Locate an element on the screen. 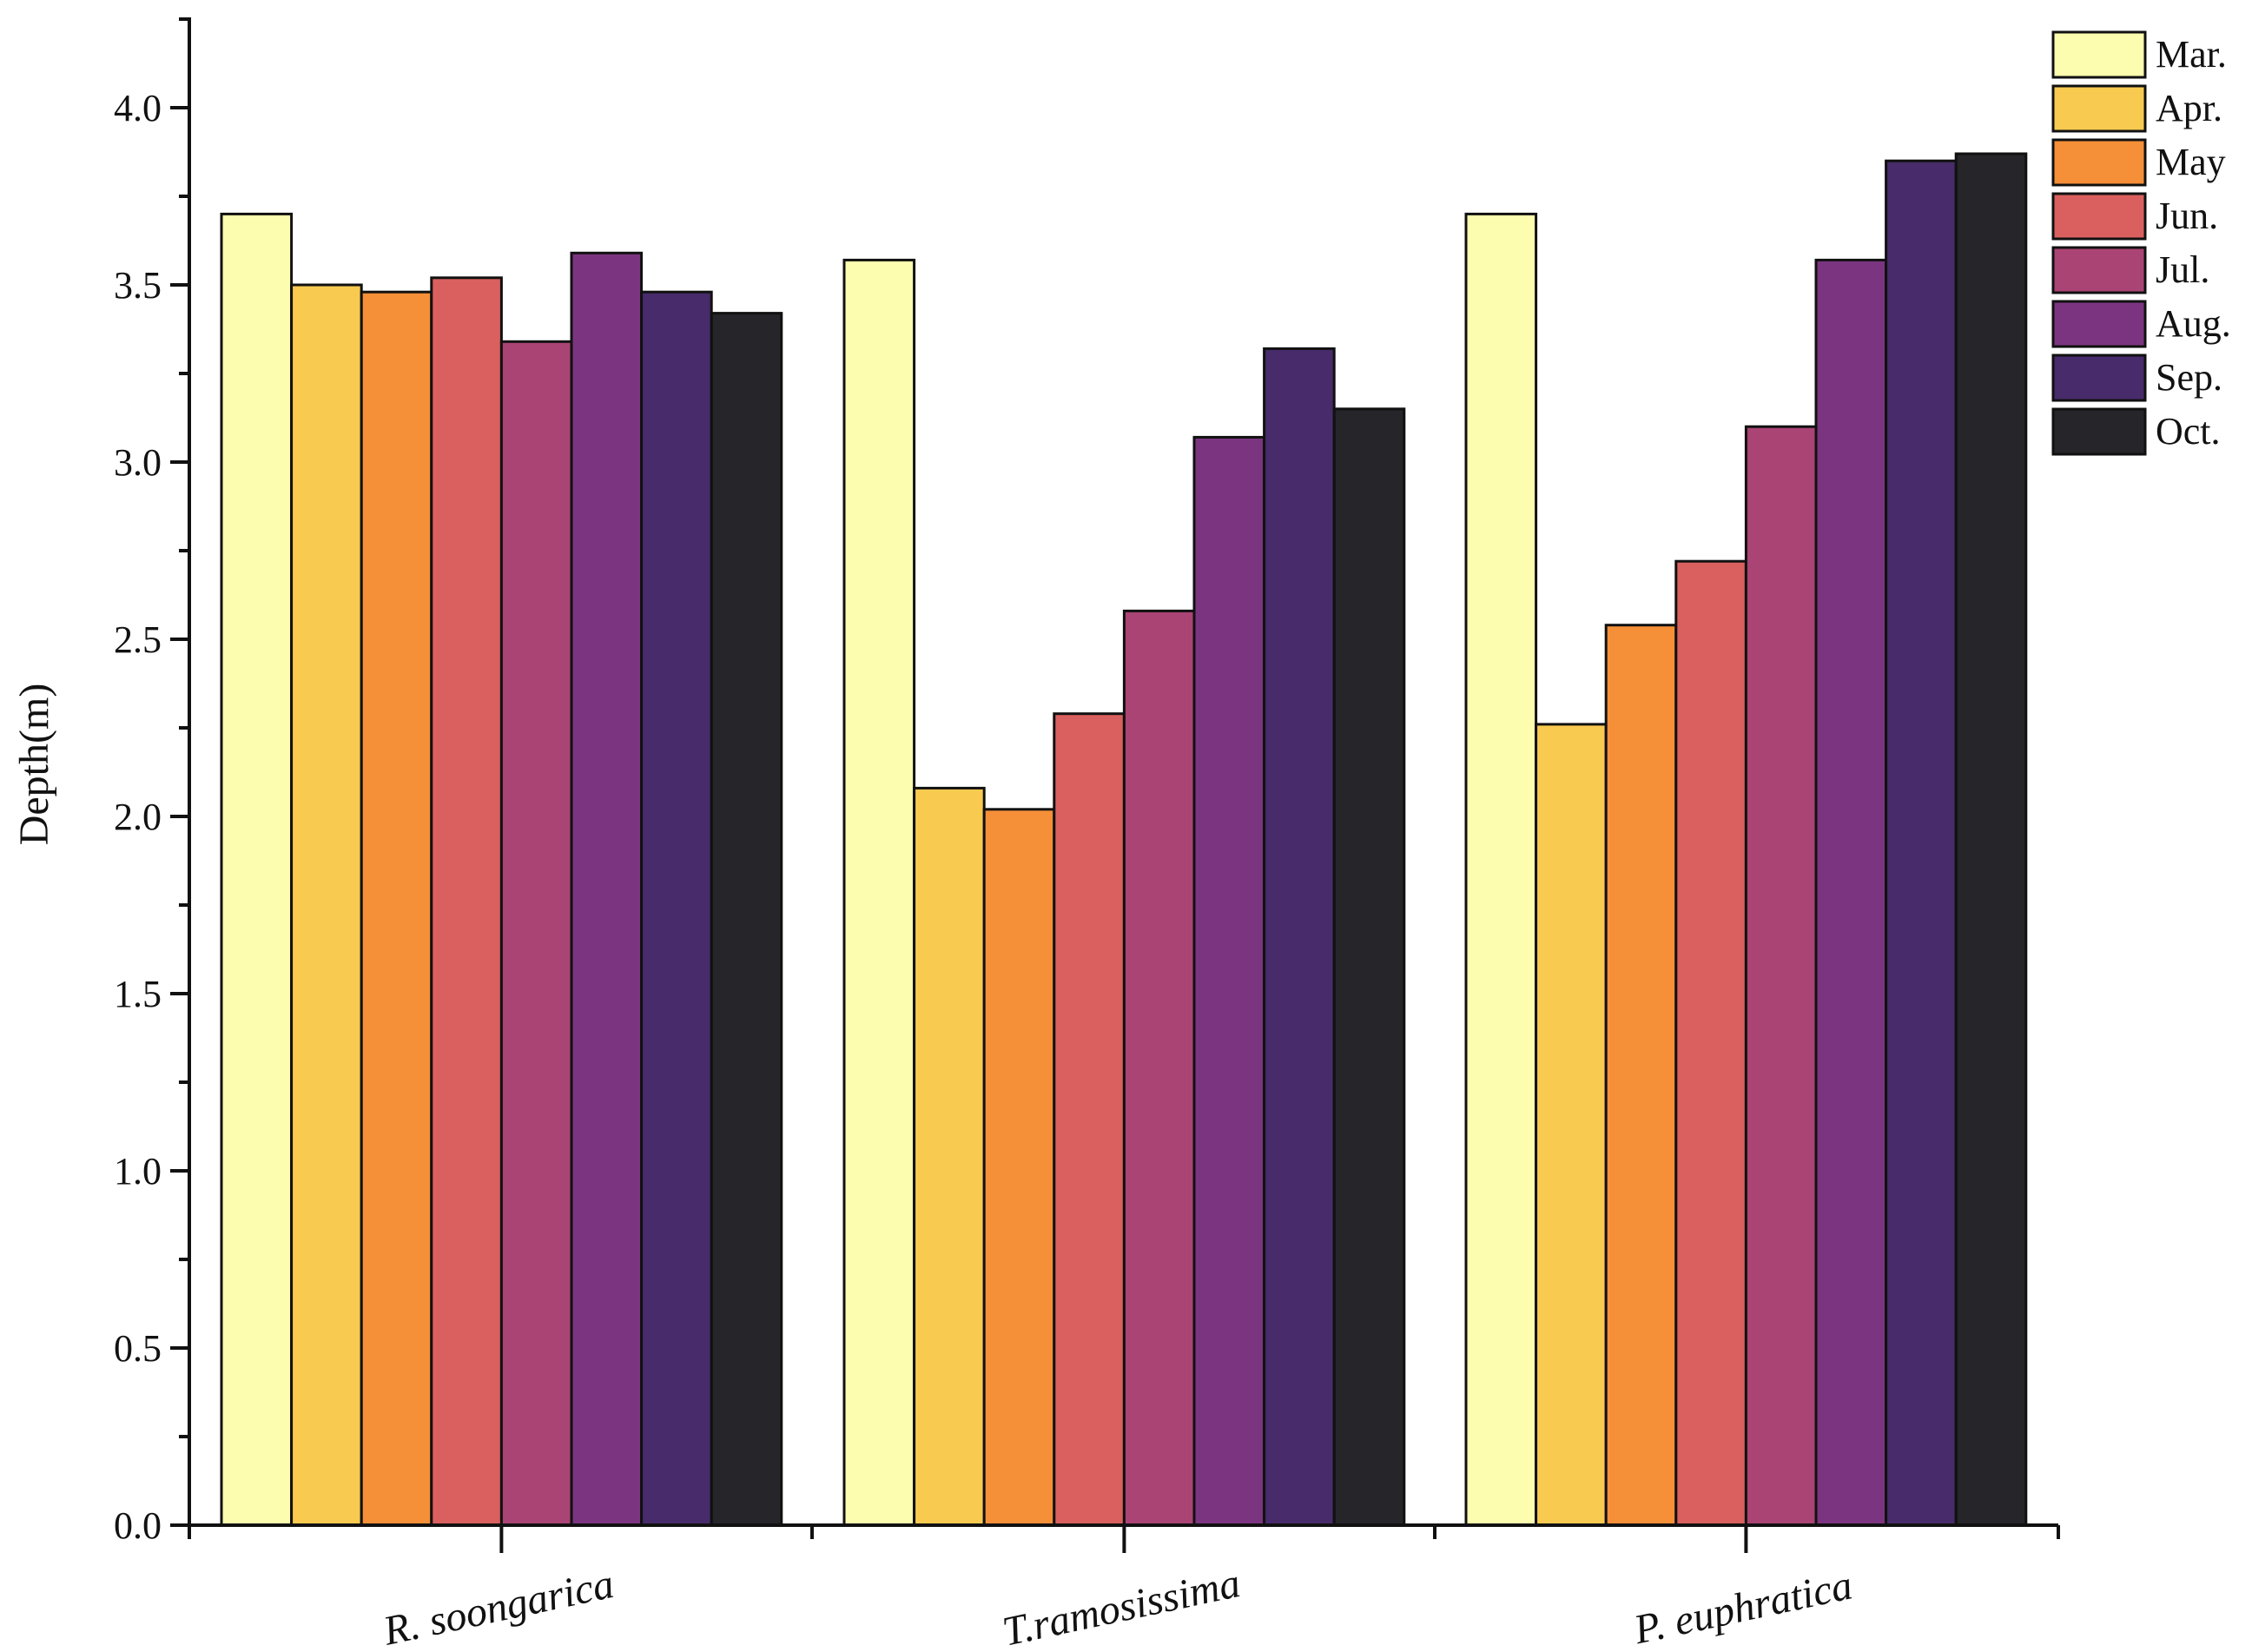  legend-label: Aug. is located at coordinates (2193, 323).